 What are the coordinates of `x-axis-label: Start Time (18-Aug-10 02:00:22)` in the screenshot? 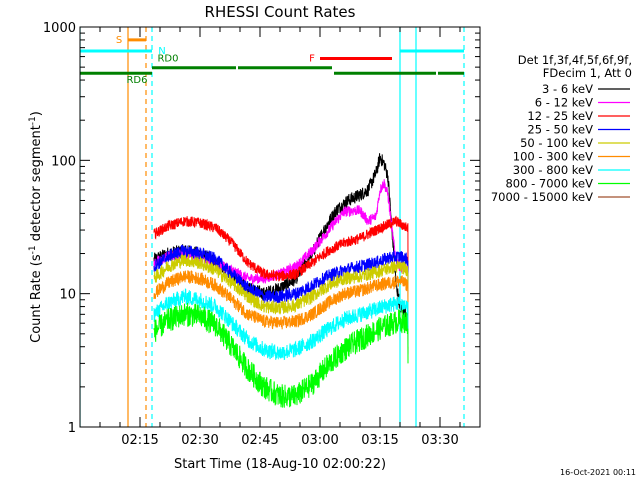 It's located at (280, 464).